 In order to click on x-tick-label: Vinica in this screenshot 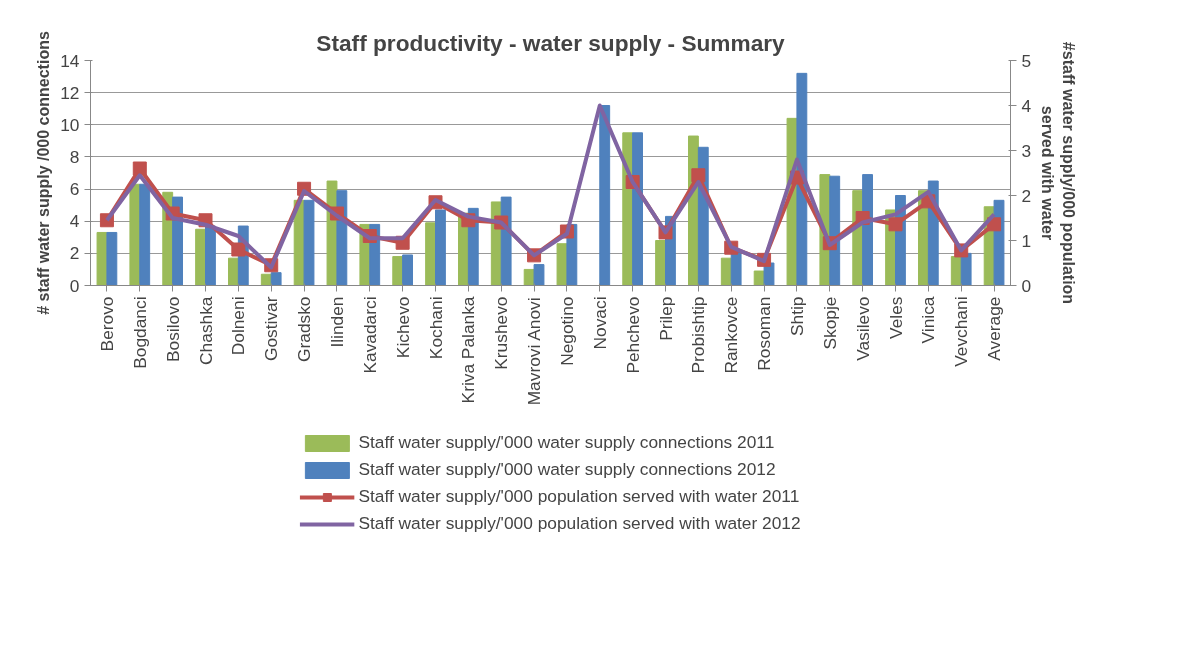, I will do `click(928, 320)`.